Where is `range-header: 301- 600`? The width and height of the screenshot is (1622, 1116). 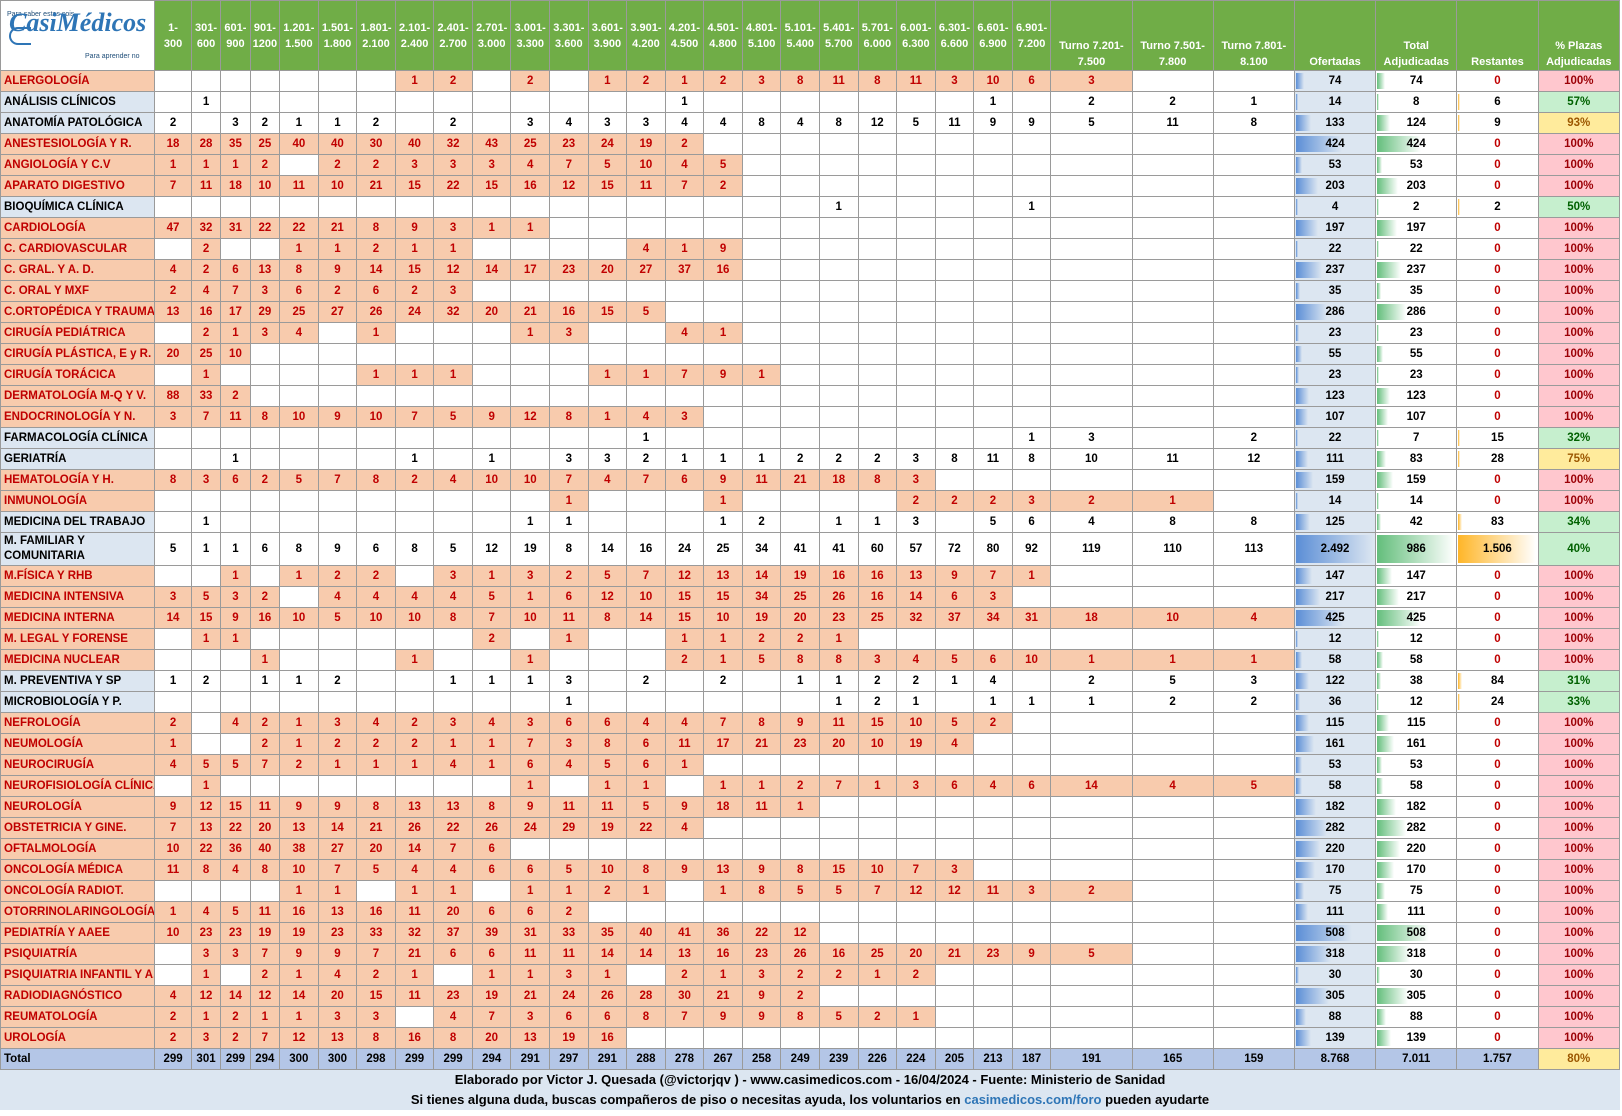 range-header: 301- 600 is located at coordinates (206, 35).